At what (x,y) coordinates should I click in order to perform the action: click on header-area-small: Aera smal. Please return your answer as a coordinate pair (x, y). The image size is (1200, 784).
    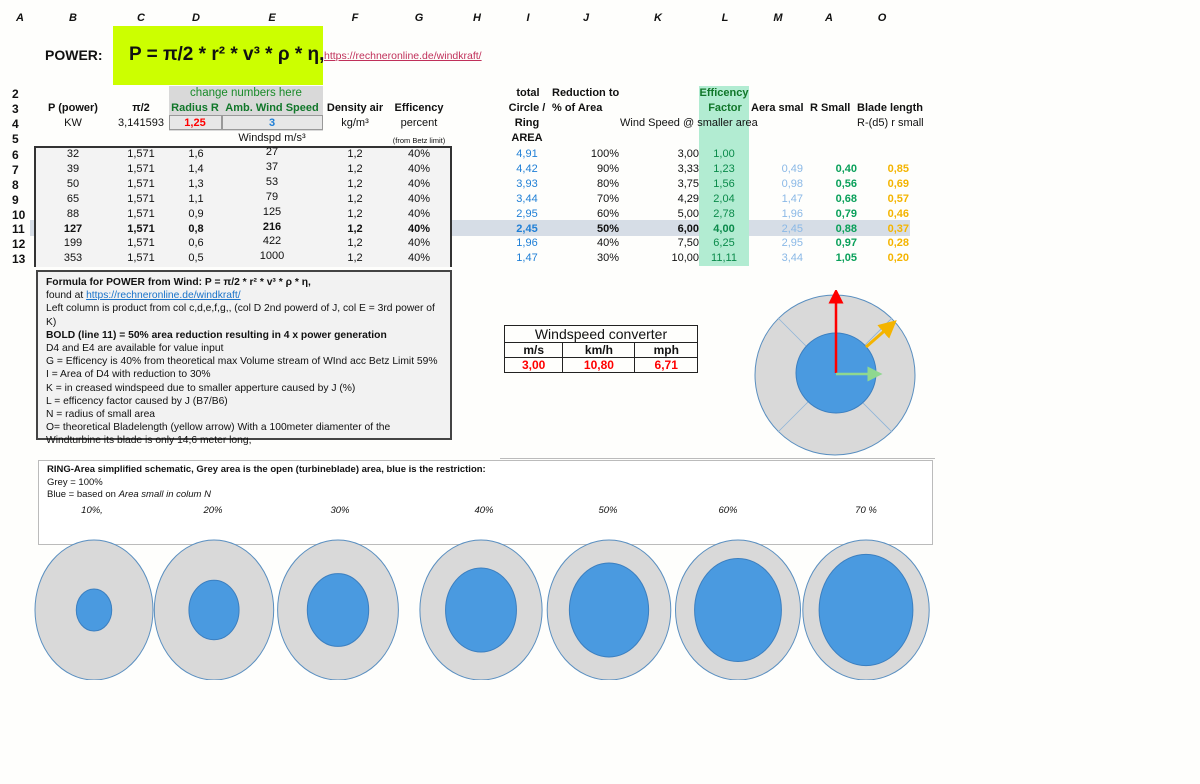
    Looking at the image, I should click on (777, 108).